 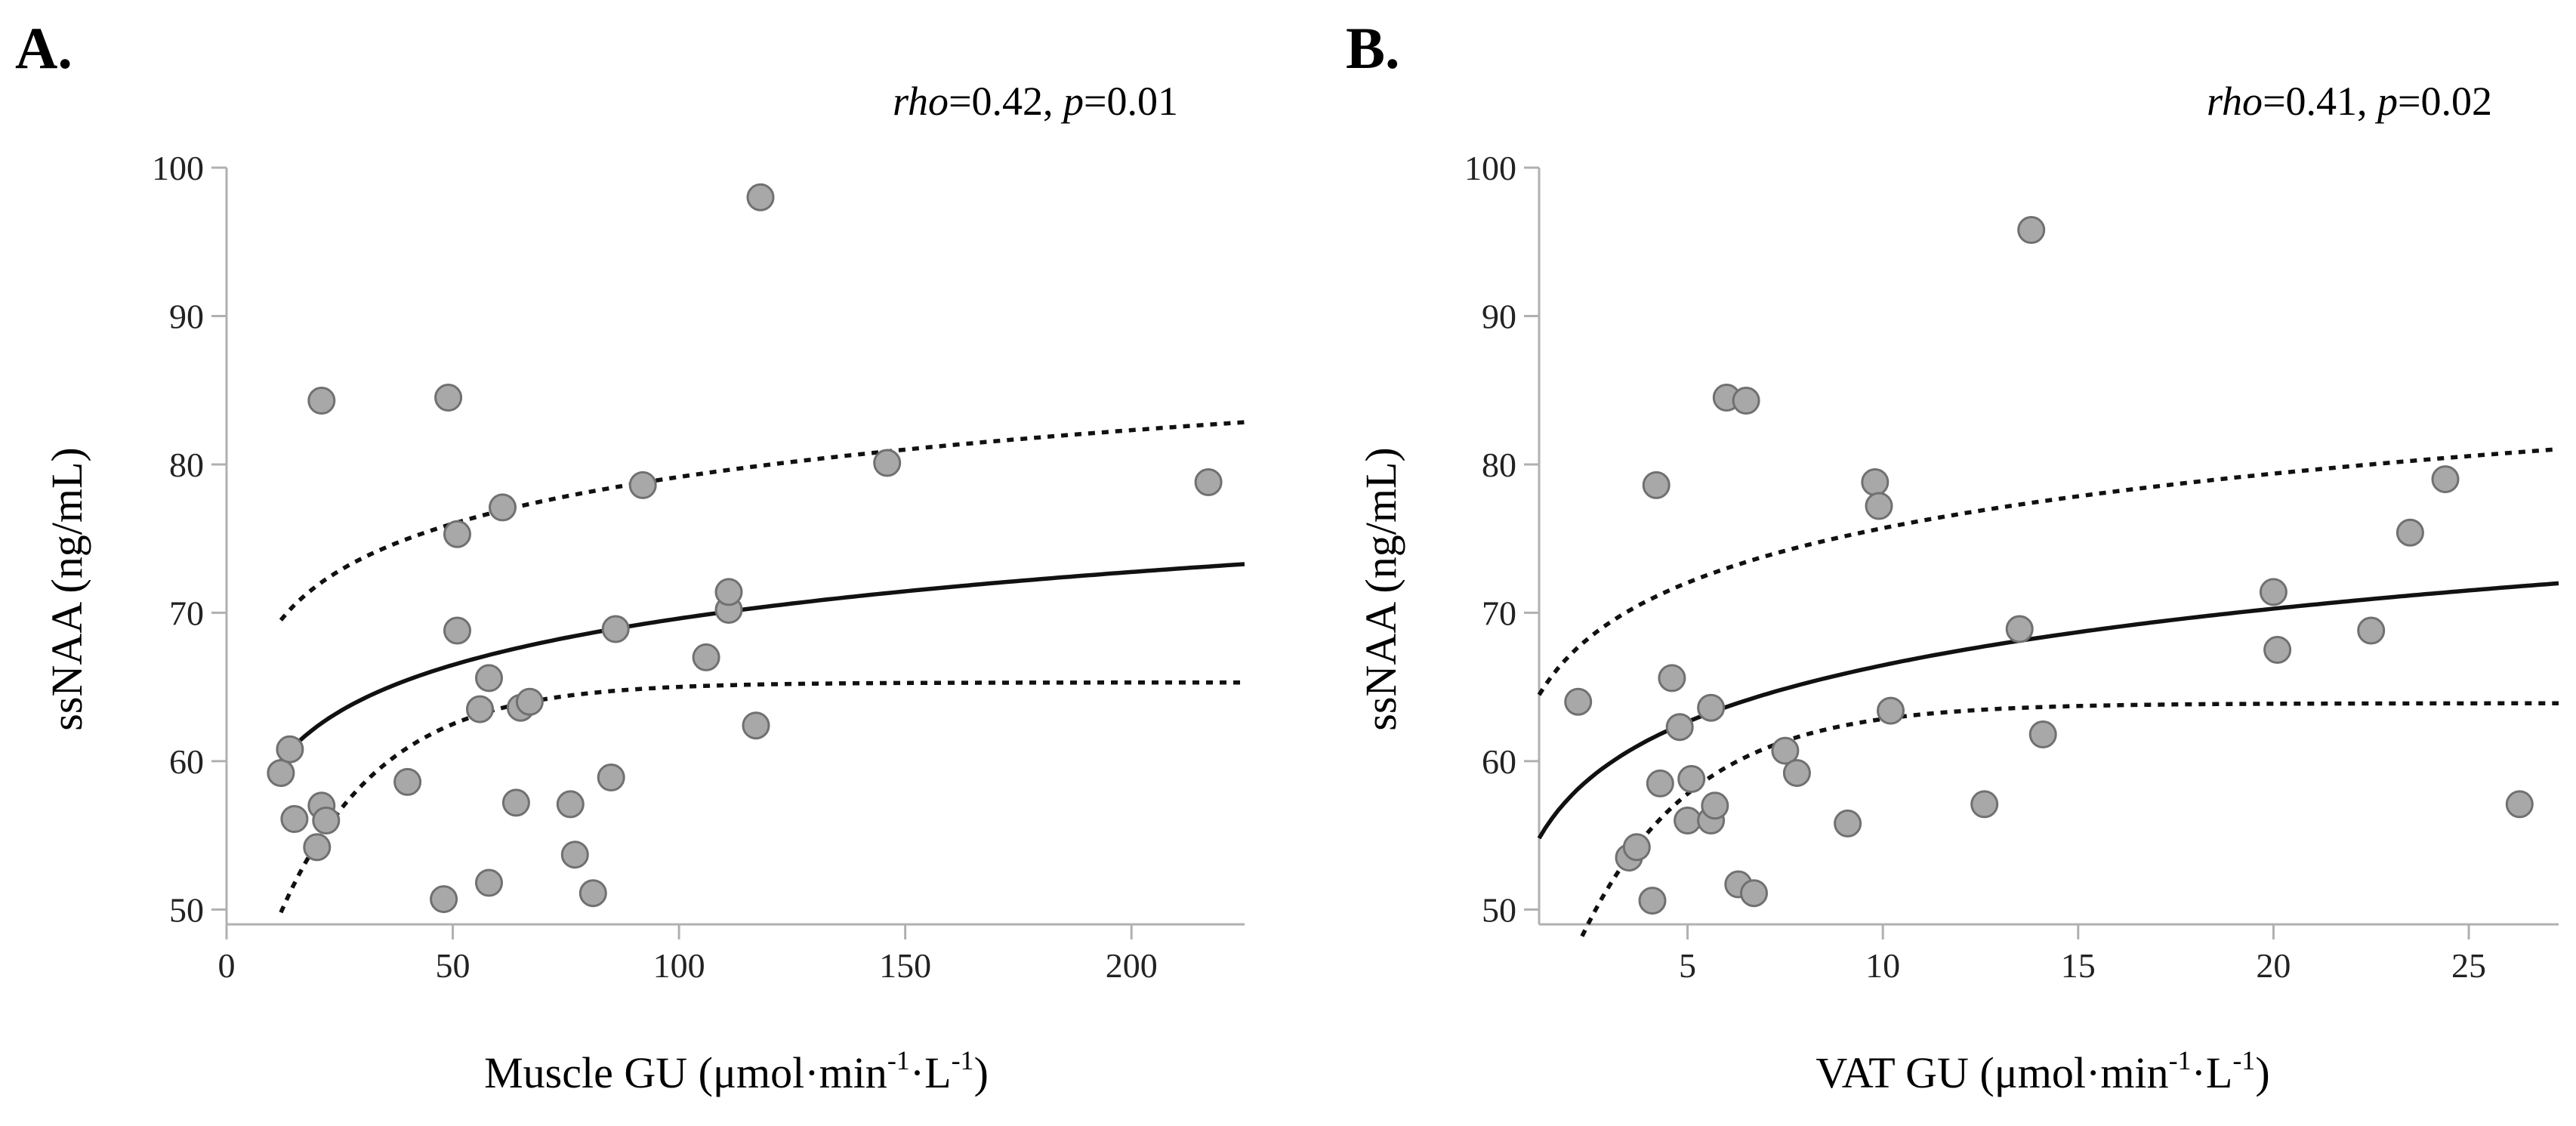 What do you see at coordinates (1499, 465) in the screenshot?
I see `panel-b-y-tick-label: 80` at bounding box center [1499, 465].